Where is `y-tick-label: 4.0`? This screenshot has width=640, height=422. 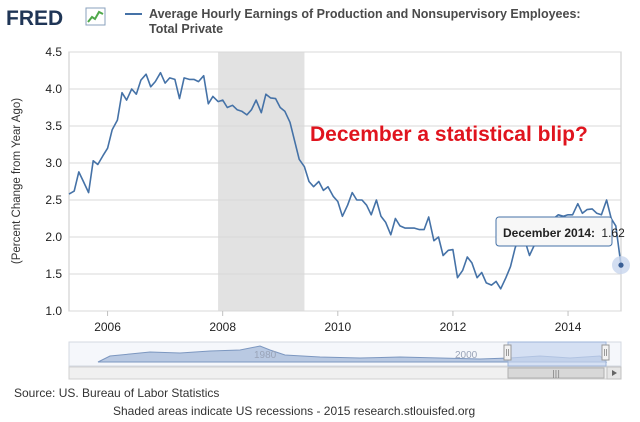
y-tick-label: 4.0 is located at coordinates (53, 89).